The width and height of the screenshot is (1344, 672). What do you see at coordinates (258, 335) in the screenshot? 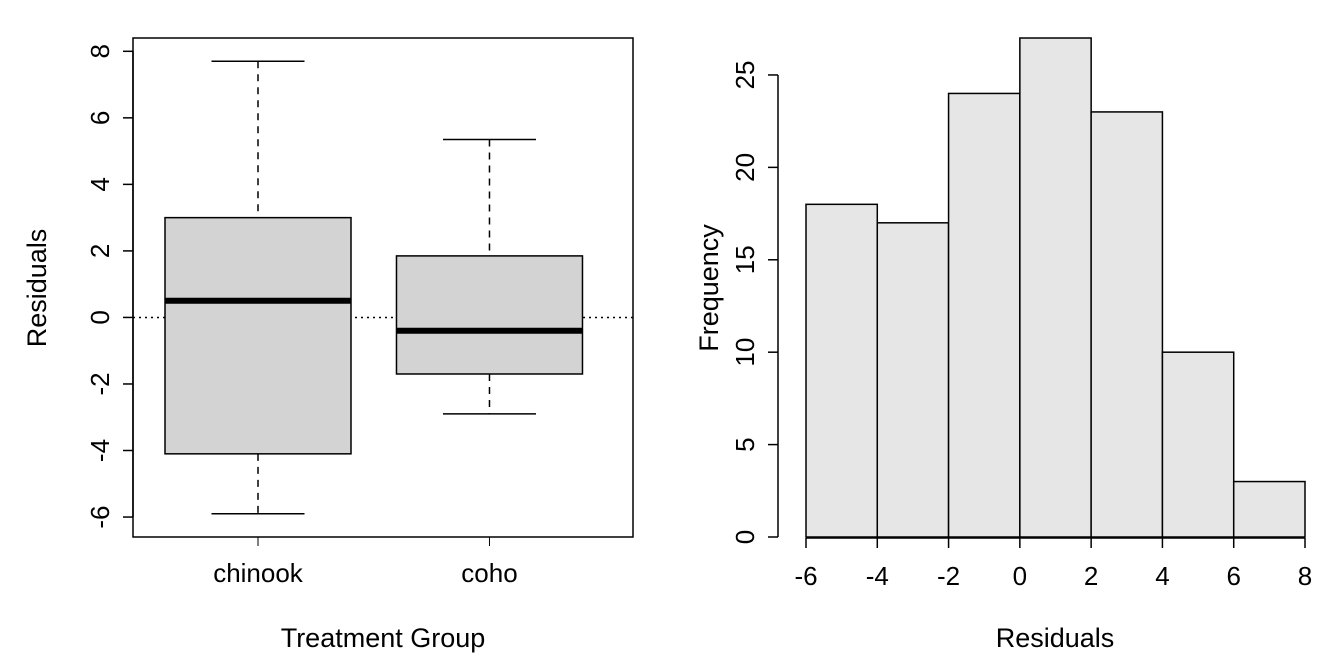
I see `box-chinook` at bounding box center [258, 335].